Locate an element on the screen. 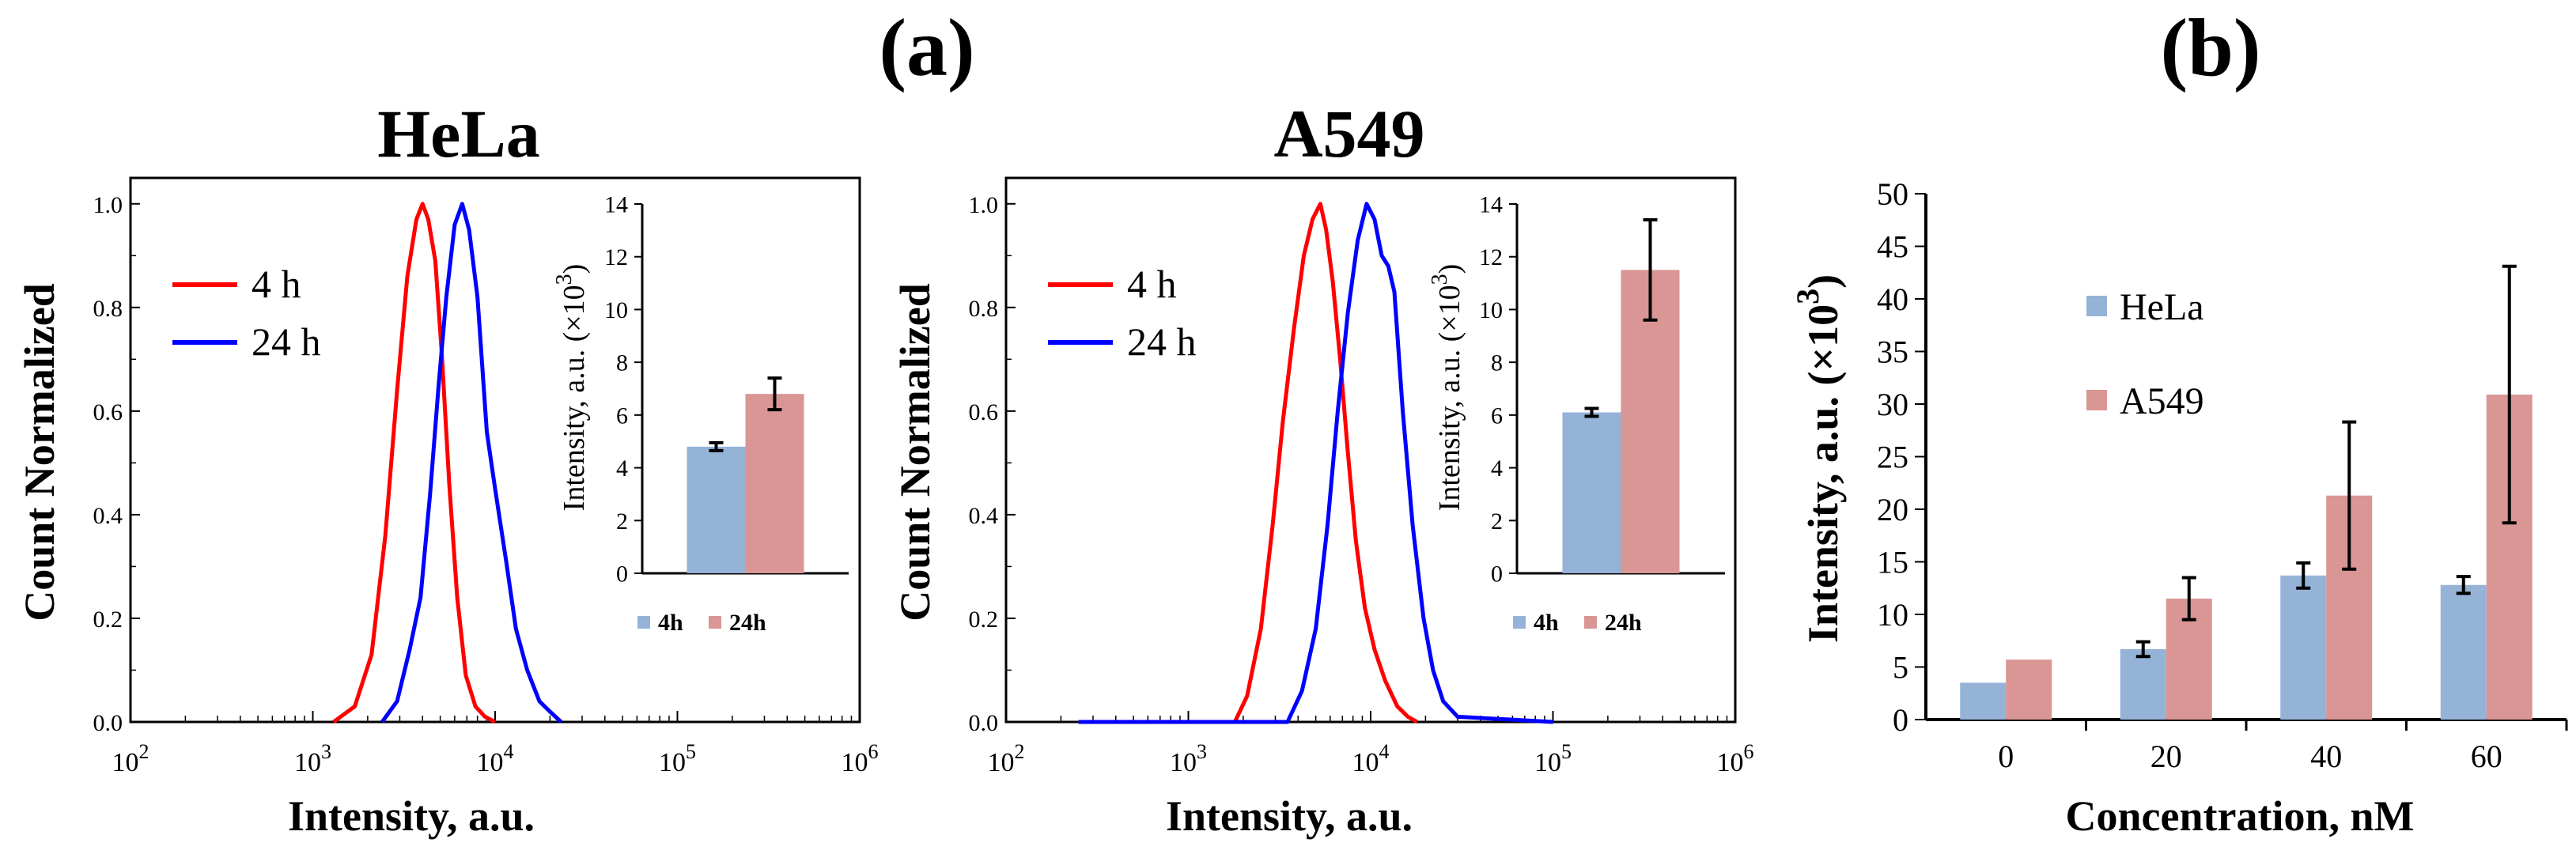 The height and width of the screenshot is (854, 2576). a549-x-tick-label: 10² is located at coordinates (1006, 759).